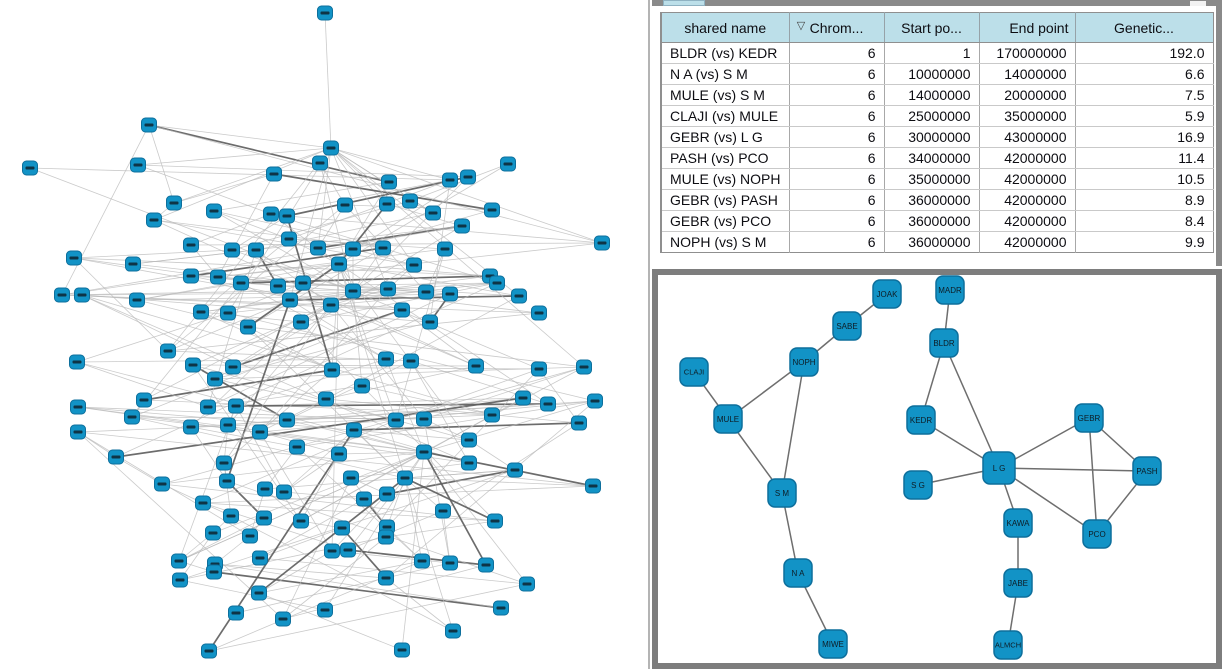 Image resolution: width=1222 pixels, height=669 pixels. What do you see at coordinates (918, 485) in the screenshot?
I see `network-node-S-G` at bounding box center [918, 485].